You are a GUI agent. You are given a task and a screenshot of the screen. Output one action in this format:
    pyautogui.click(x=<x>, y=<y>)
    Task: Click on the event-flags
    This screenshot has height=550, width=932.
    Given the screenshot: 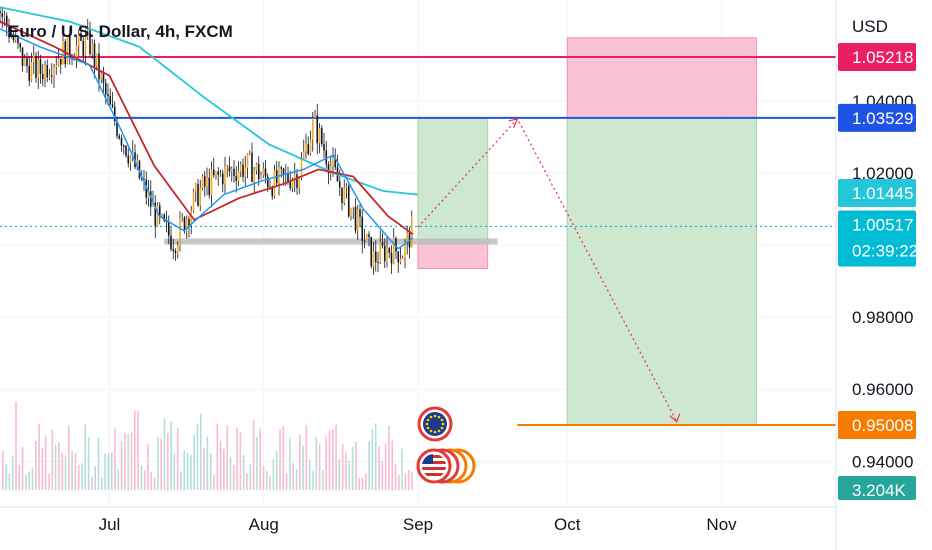 What is the action you would take?
    pyautogui.click(x=446, y=445)
    